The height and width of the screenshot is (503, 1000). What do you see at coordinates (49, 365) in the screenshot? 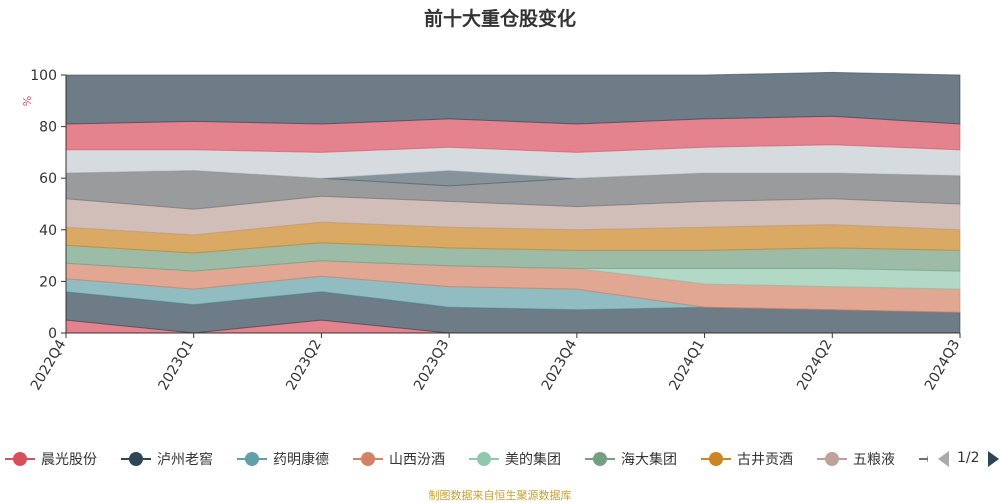
I see `x-tick-label: 2022Q4` at bounding box center [49, 365].